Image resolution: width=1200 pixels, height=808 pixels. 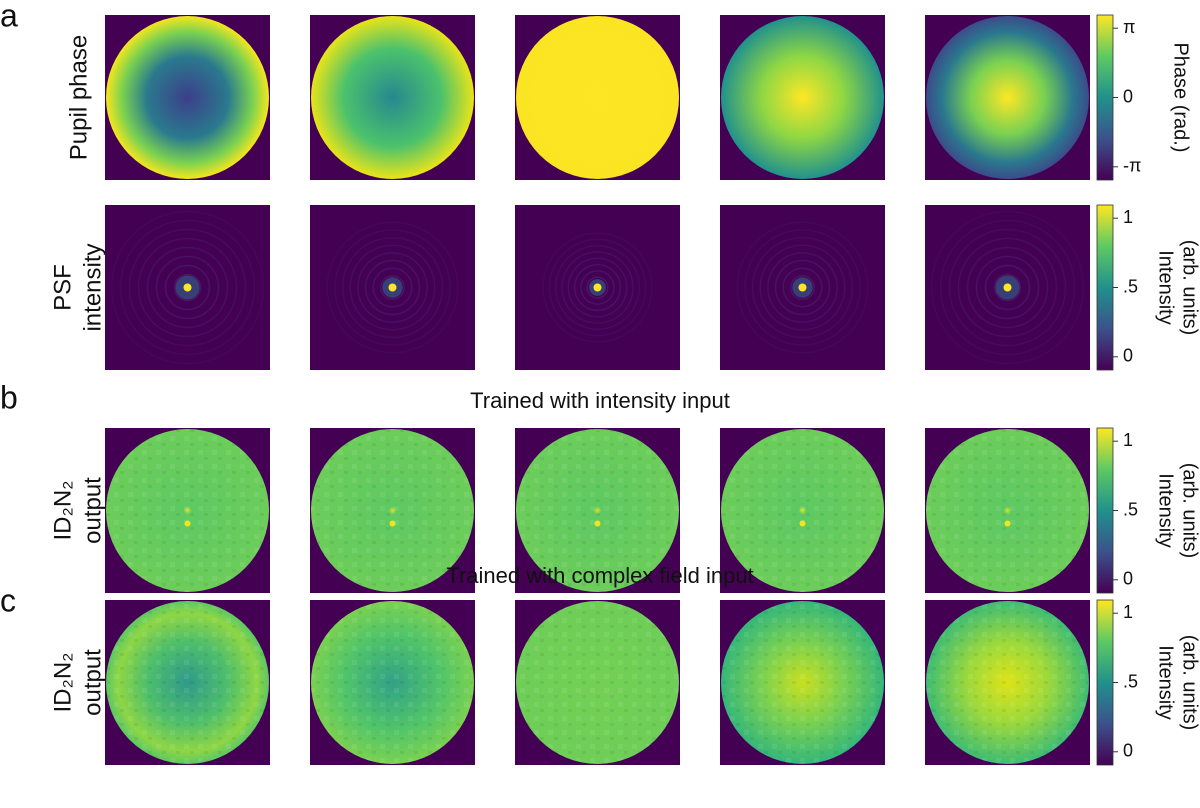 What do you see at coordinates (599, 575) in the screenshot?
I see `panel-title: Trained with complex field input` at bounding box center [599, 575].